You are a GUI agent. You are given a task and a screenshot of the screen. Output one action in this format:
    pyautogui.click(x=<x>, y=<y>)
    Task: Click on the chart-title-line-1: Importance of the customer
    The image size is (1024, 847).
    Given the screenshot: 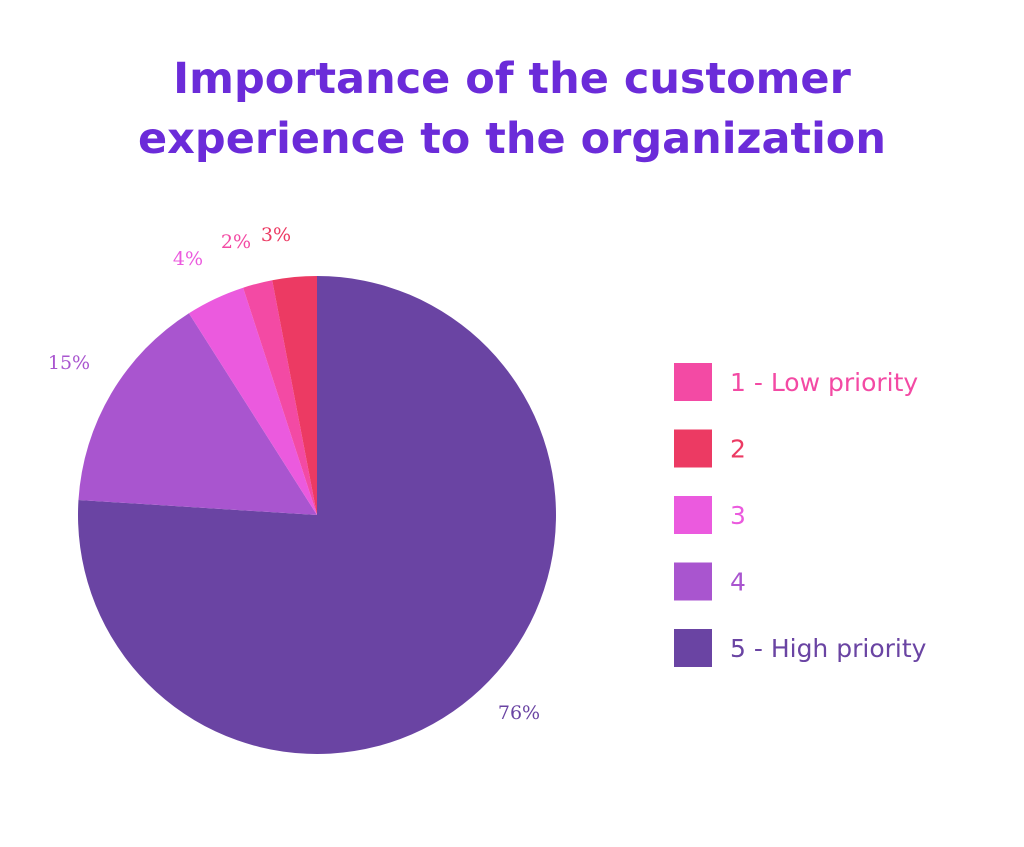 What is the action you would take?
    pyautogui.click(x=512, y=79)
    